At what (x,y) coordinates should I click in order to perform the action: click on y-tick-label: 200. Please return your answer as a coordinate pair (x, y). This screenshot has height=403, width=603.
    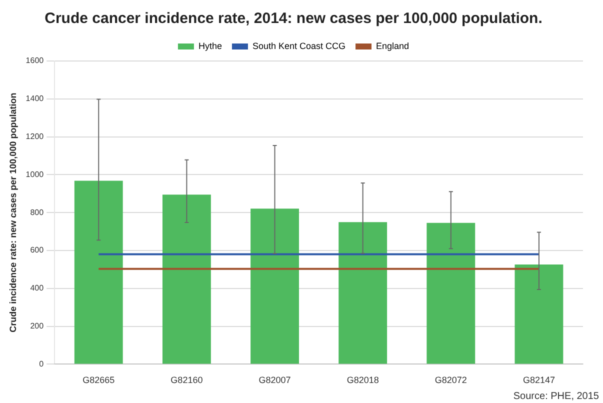
    Looking at the image, I should click on (37, 326).